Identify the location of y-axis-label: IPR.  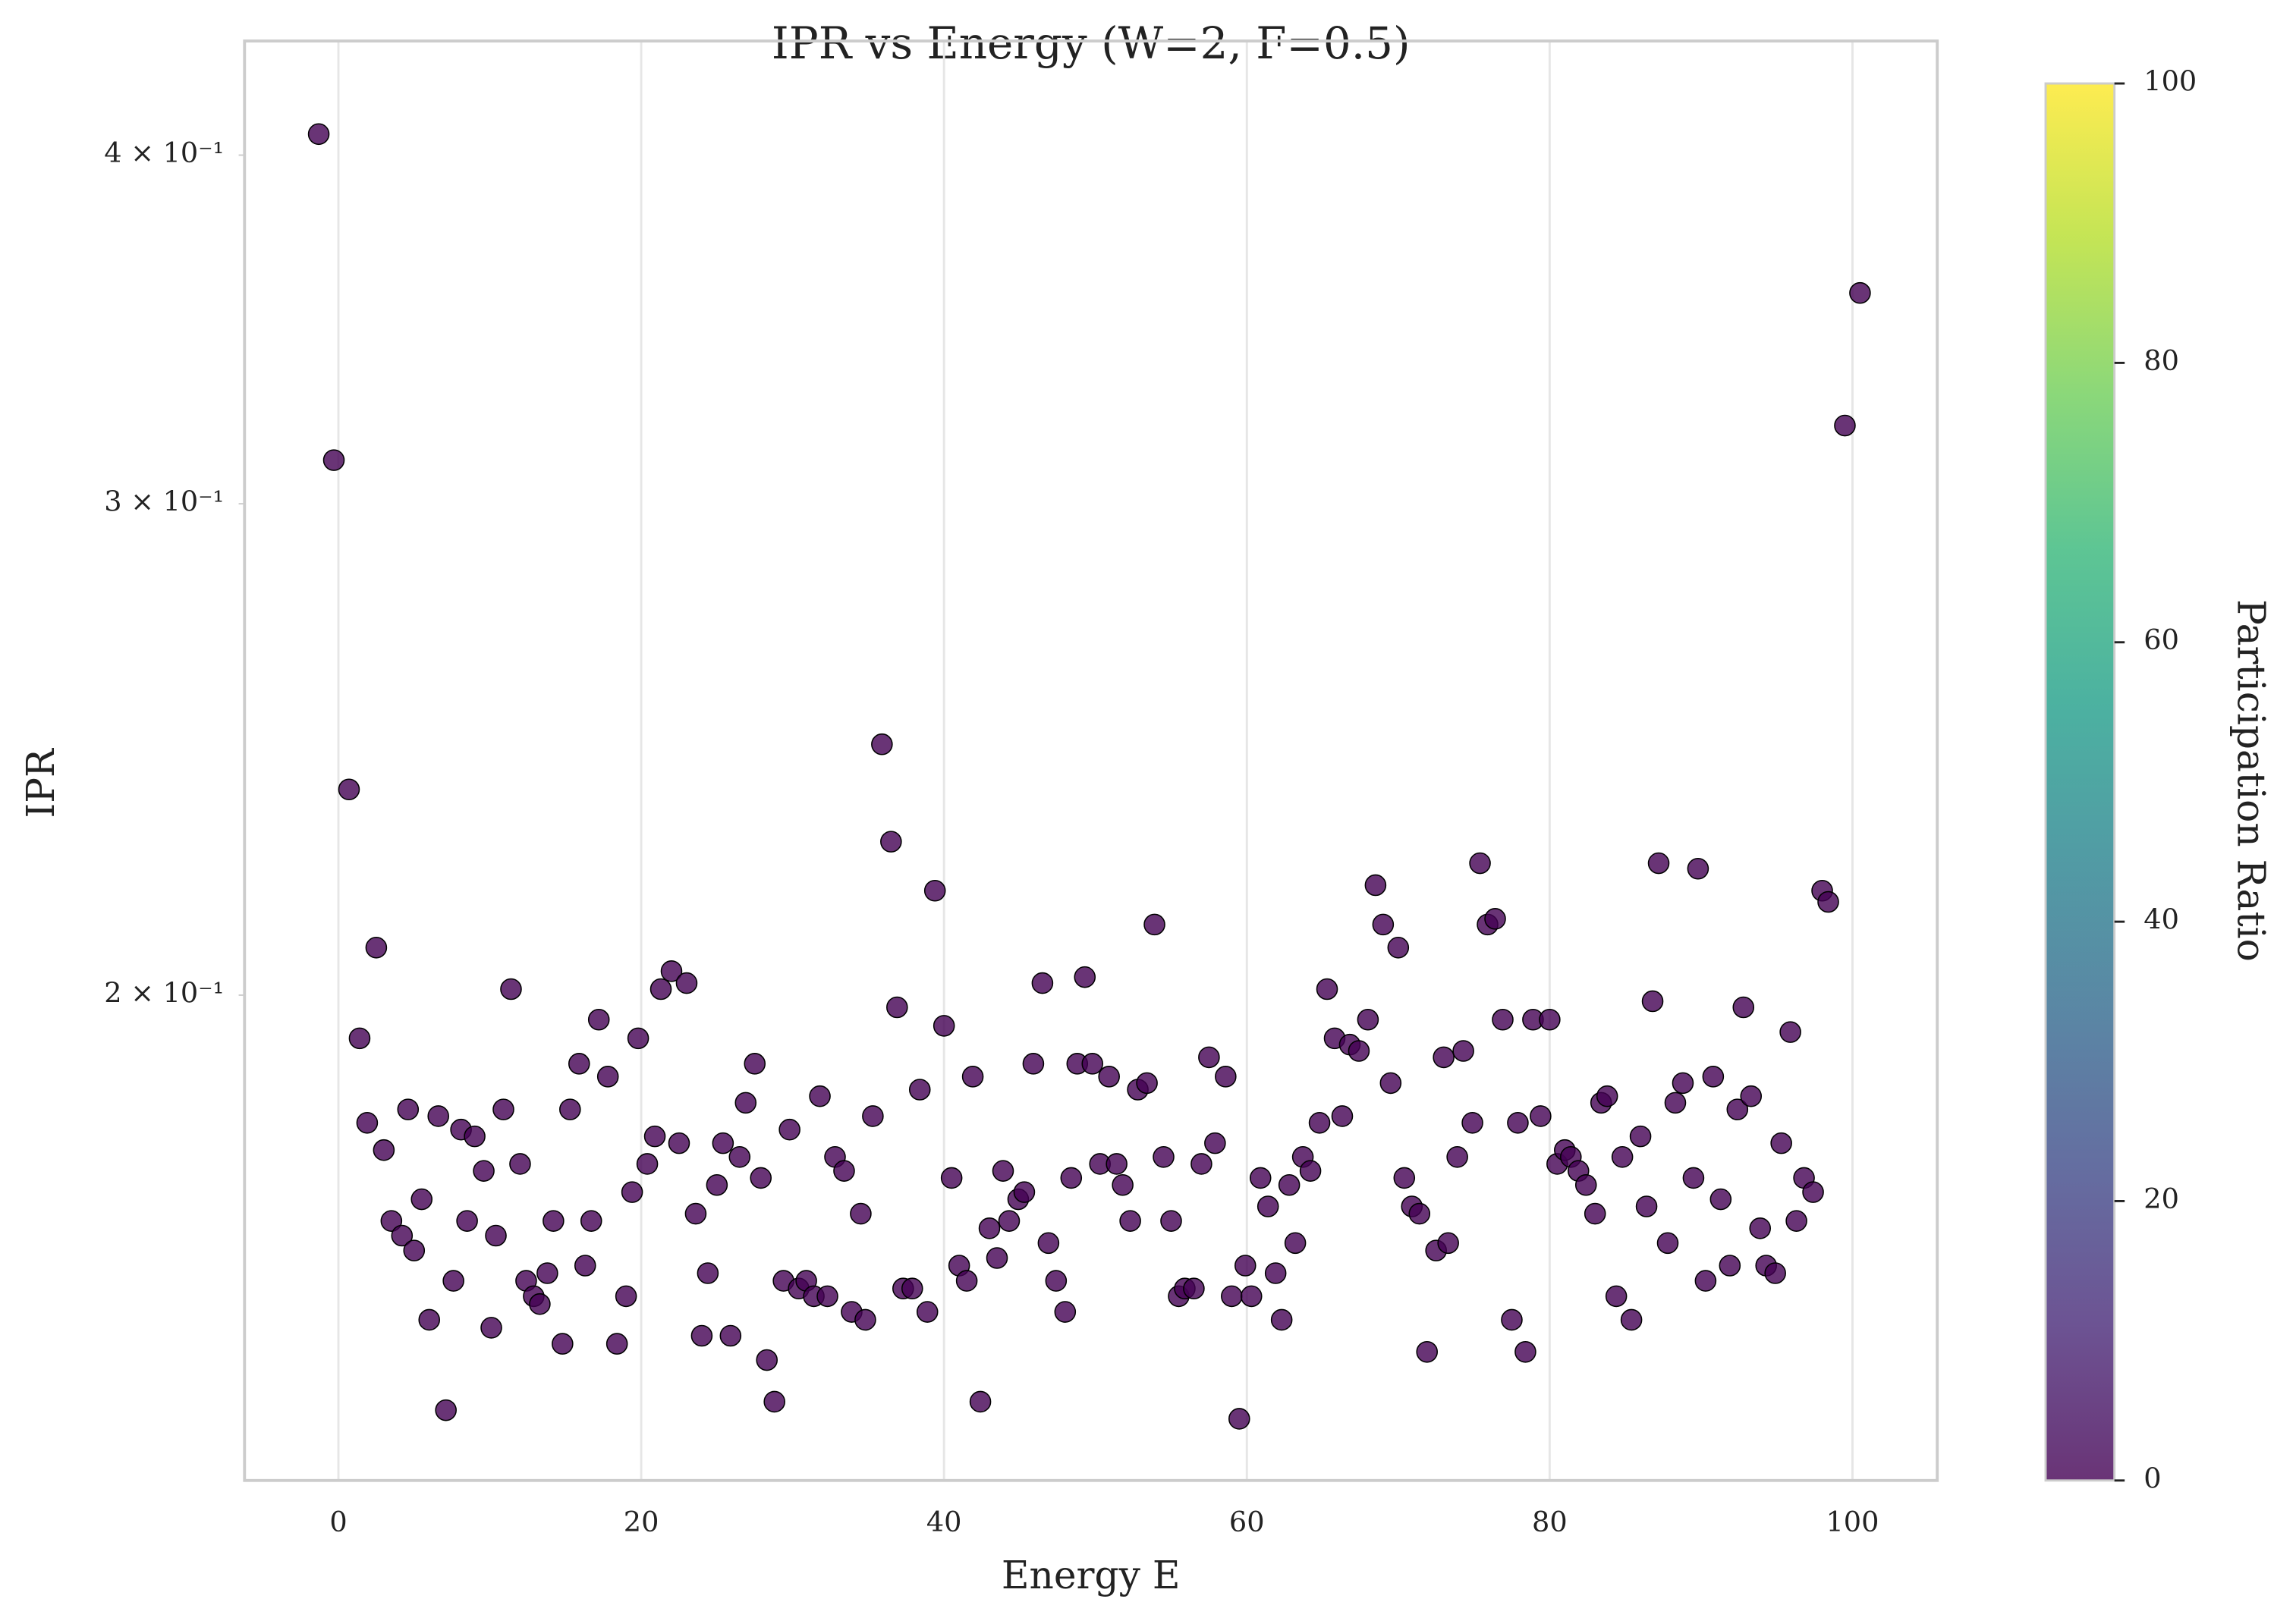
(40, 783).